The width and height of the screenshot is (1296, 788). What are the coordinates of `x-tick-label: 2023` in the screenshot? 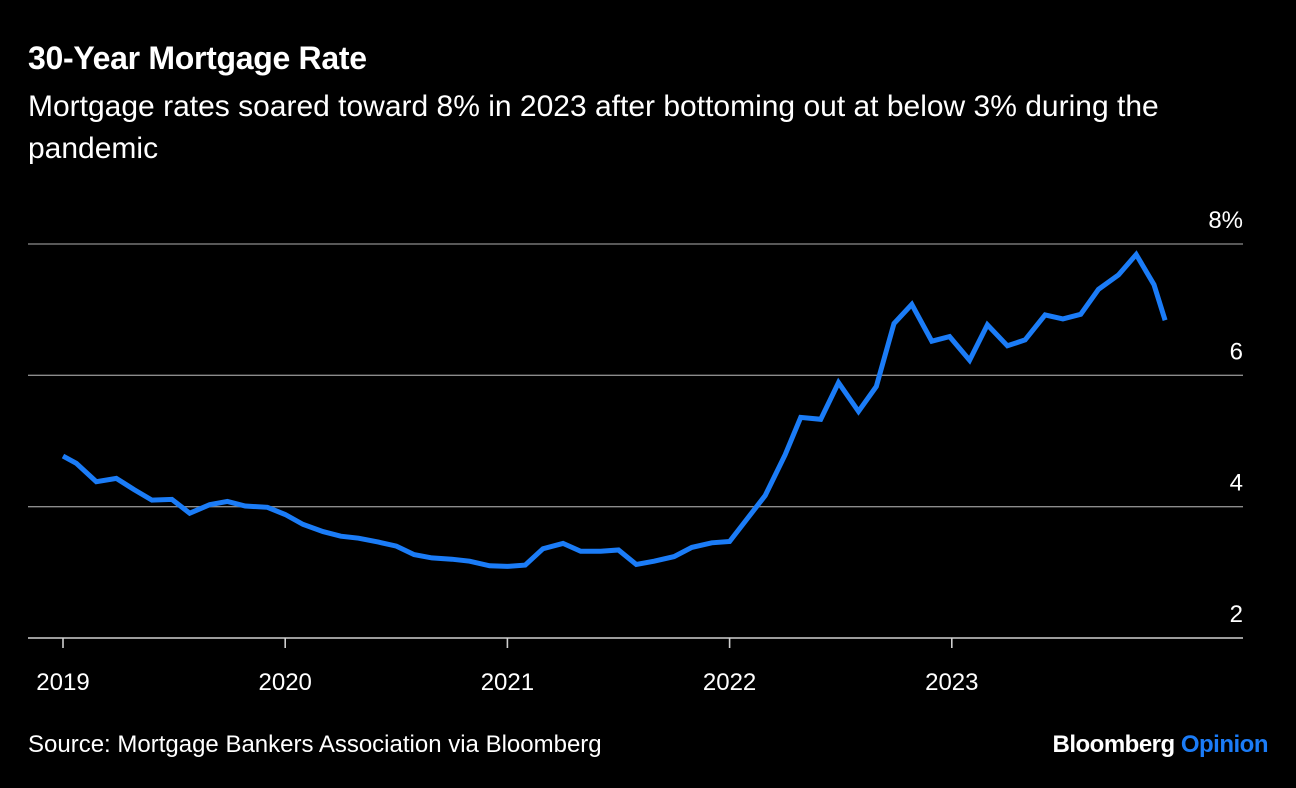 It's located at (951, 682).